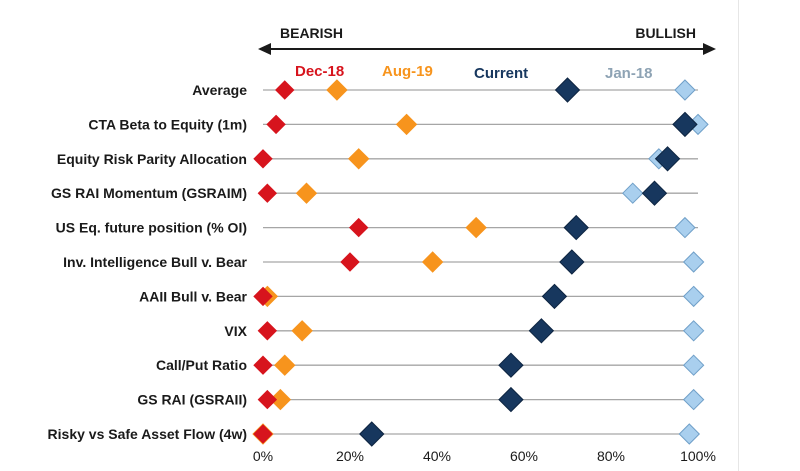 The width and height of the screenshot is (800, 471). I want to click on row-label: Risky vs Safe Asset Flow (4w), so click(147, 434).